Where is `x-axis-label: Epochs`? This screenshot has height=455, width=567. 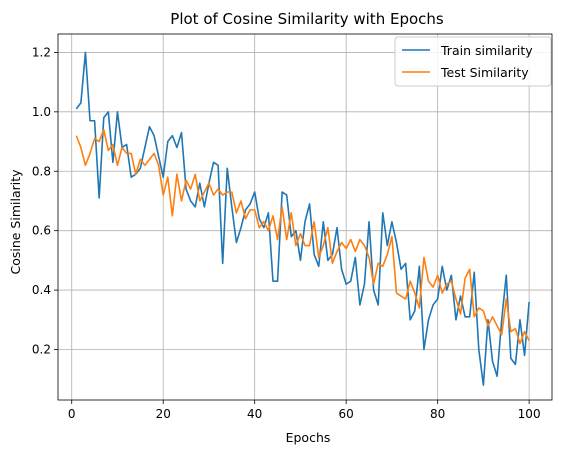
x-axis-label: Epochs is located at coordinates (308, 437).